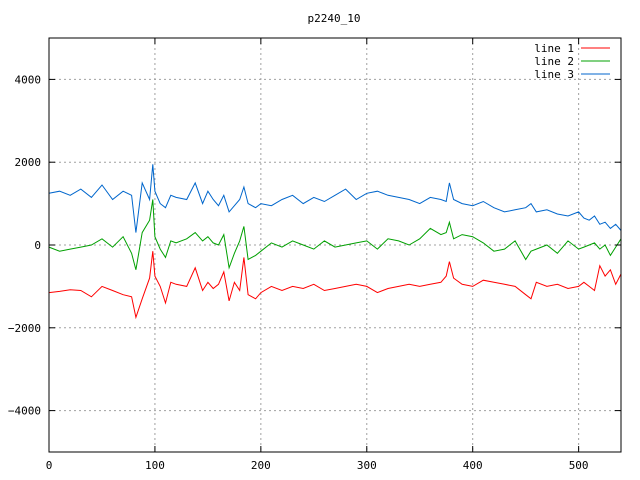 Image resolution: width=640 pixels, height=480 pixels. Describe the element at coordinates (554, 61) in the screenshot. I see `legend-label: line 2` at that location.